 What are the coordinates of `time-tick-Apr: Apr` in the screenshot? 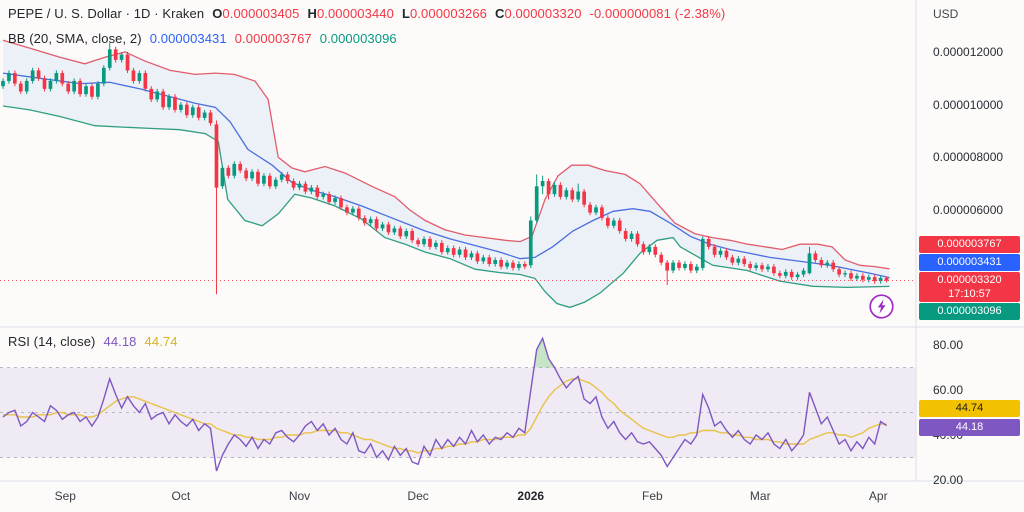 It's located at (878, 496).